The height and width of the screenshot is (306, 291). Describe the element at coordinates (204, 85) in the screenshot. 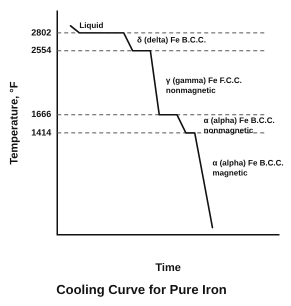

I see `annotation: γ (gamma) Fe F.C.C. nonmagnetic` at that location.